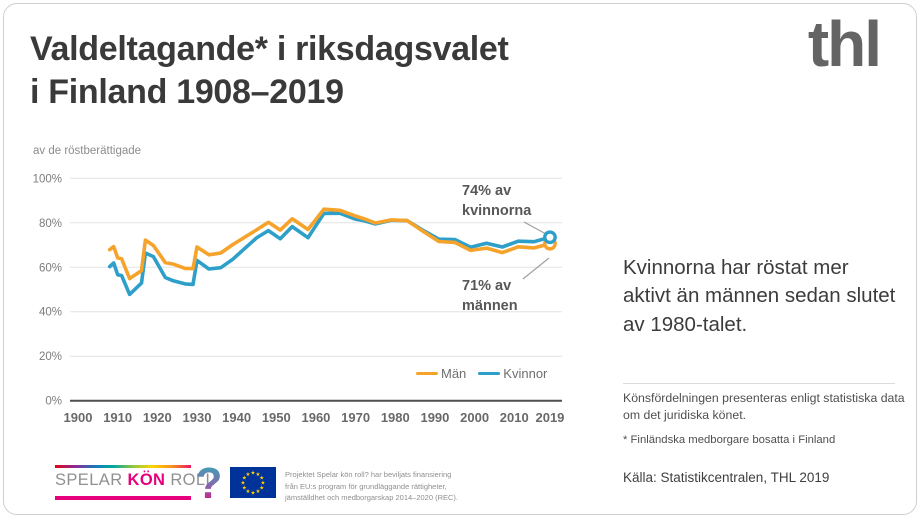 Image resolution: width=920 pixels, height=518 pixels. I want to click on män-line, so click(329, 244).